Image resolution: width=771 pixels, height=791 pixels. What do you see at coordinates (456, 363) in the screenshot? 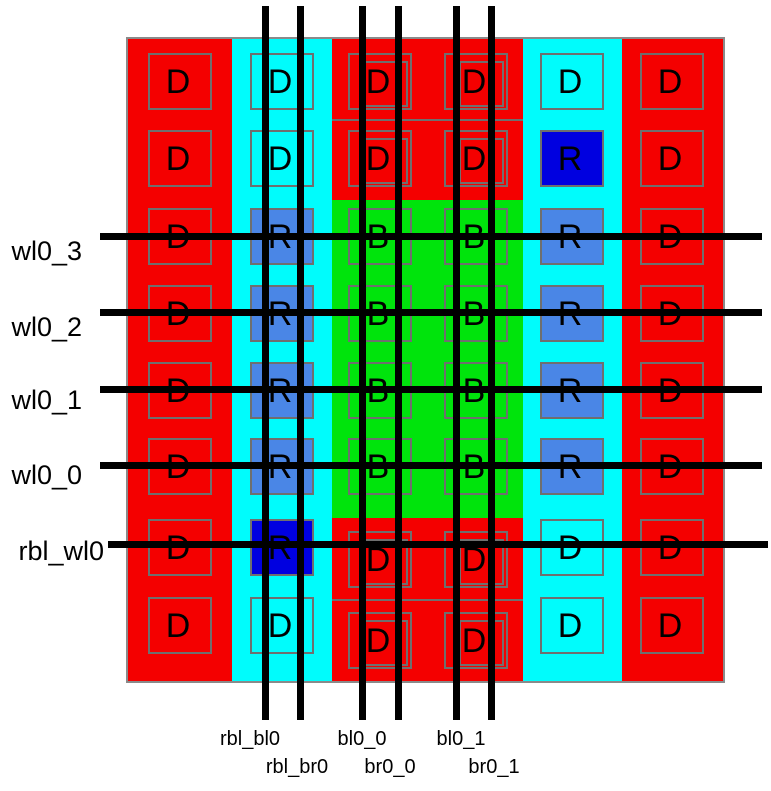
I see `bitline-bl0_1-trace` at bounding box center [456, 363].